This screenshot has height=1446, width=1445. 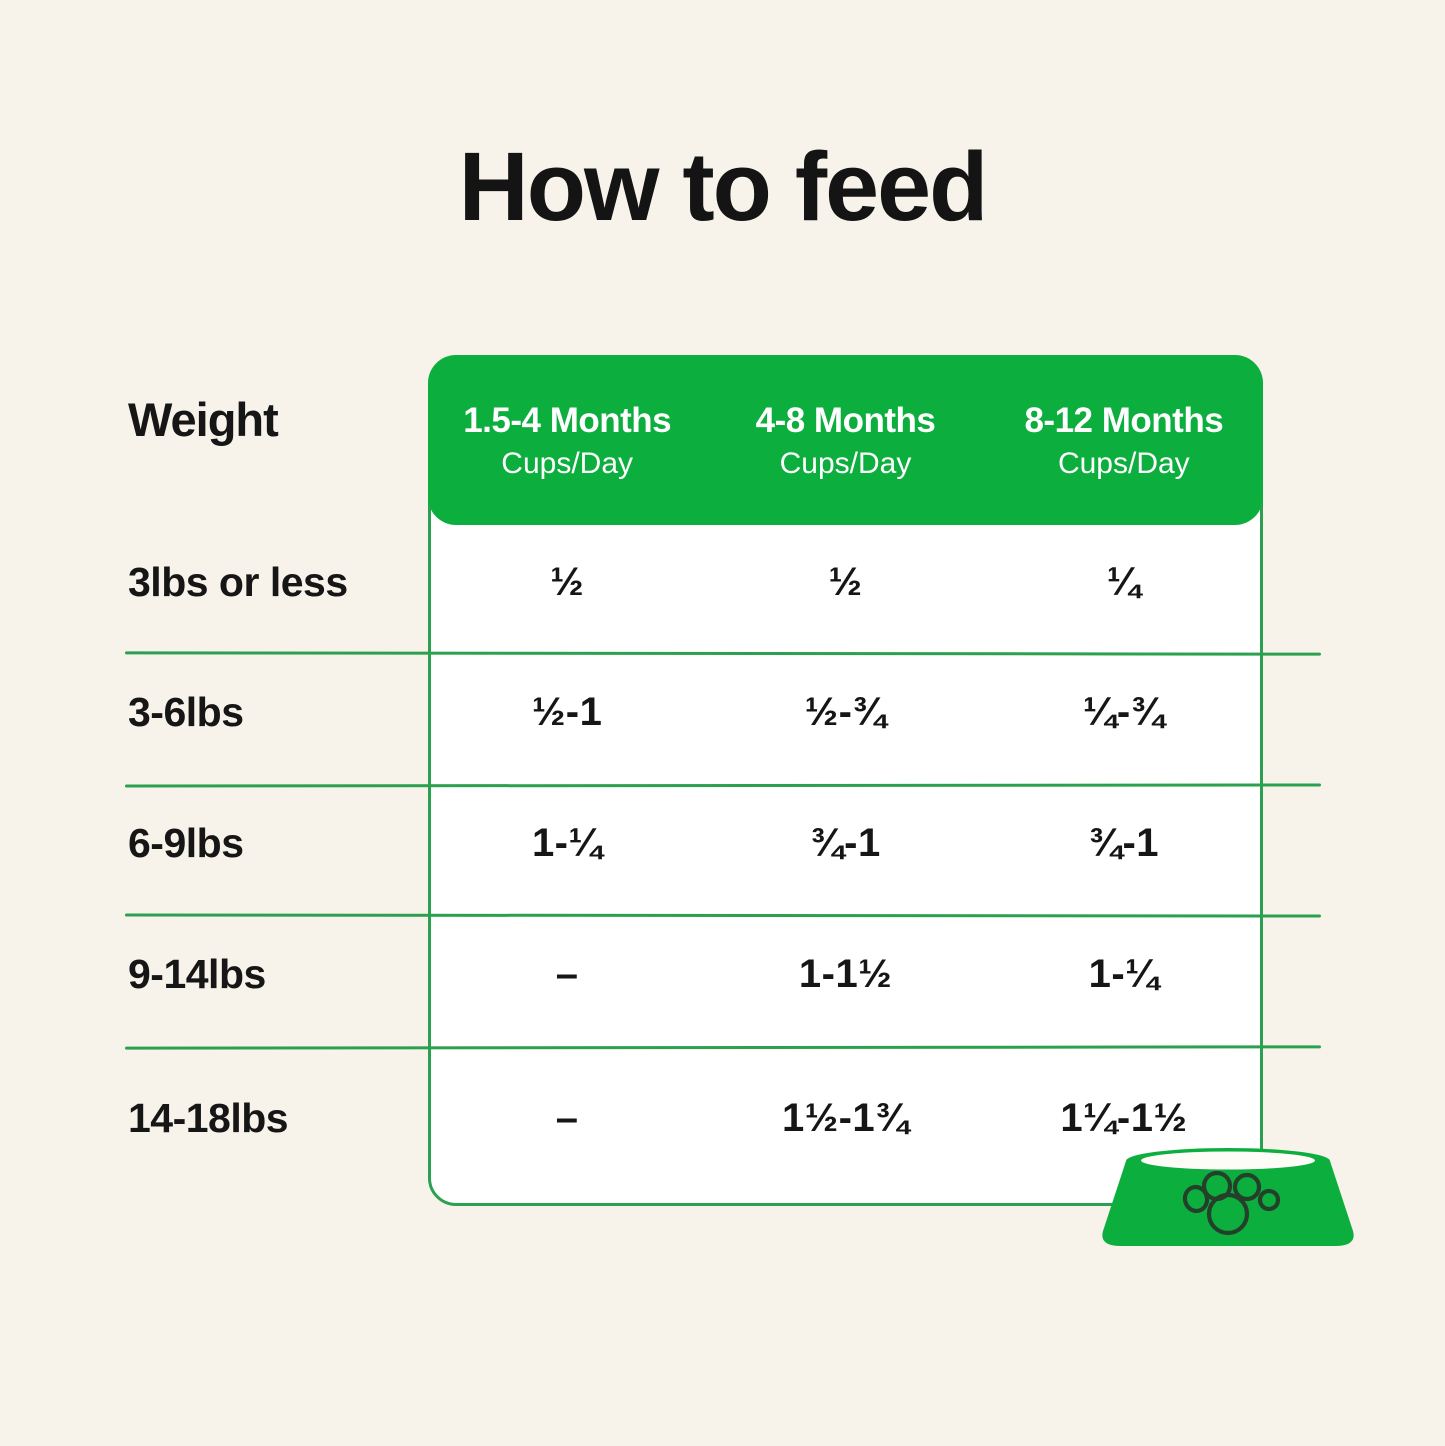 I want to click on table-row: ½ ½ ¼, so click(x=845, y=589).